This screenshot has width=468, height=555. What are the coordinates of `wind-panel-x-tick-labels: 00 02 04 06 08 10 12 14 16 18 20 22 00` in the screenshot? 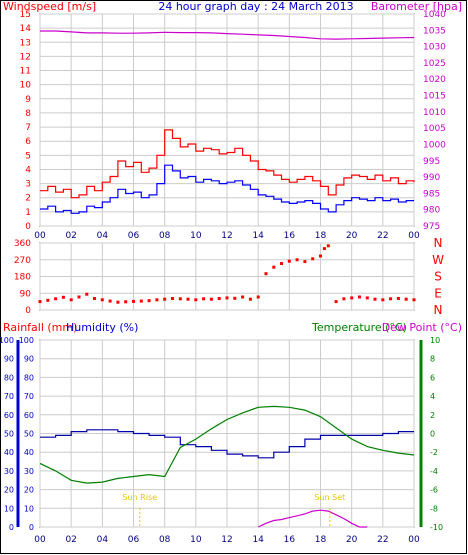 It's located at (227, 236).